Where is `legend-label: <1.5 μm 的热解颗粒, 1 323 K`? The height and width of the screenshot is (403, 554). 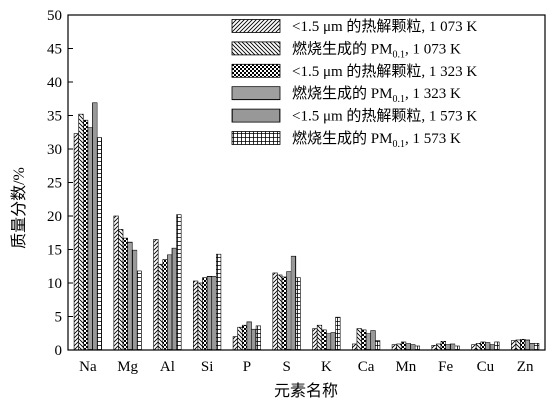 legend-label: <1.5 μm 的热解颗粒, 1 323 K is located at coordinates (384, 71).